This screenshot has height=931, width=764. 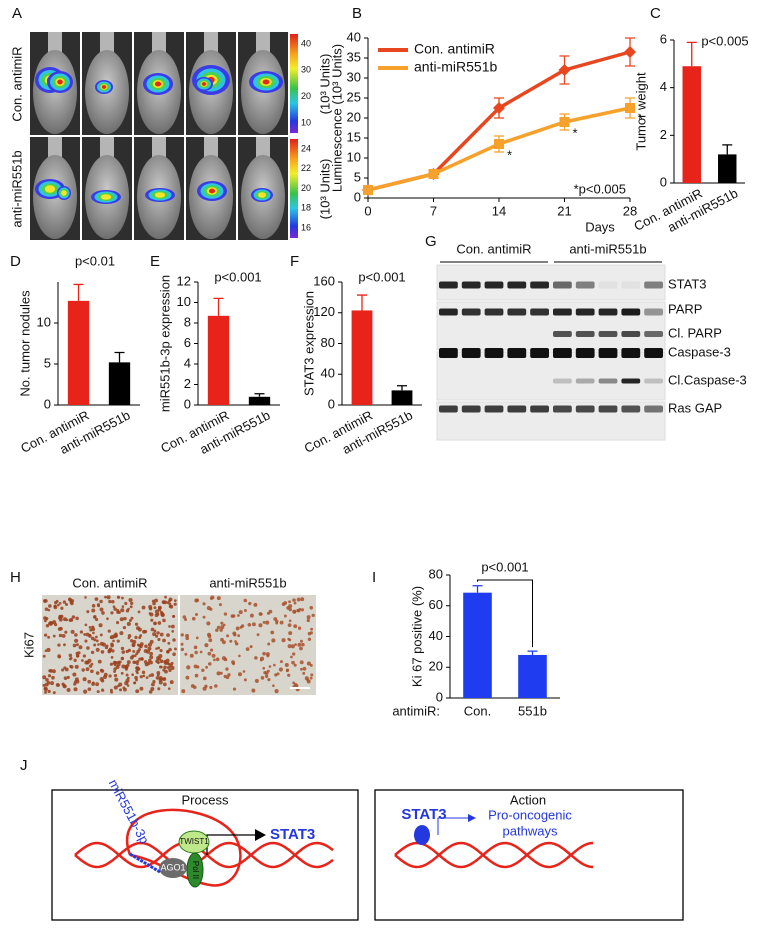 I want to click on y-axis-label: Tumor weight, so click(x=640, y=111).